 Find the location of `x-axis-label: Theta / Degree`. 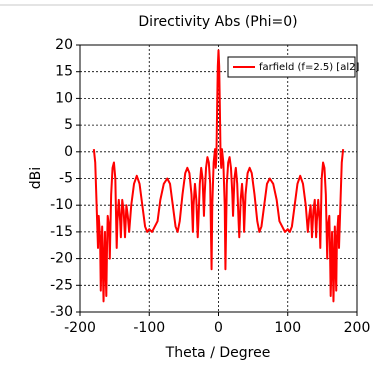

x-axis-label: Theta / Degree is located at coordinates (218, 353).